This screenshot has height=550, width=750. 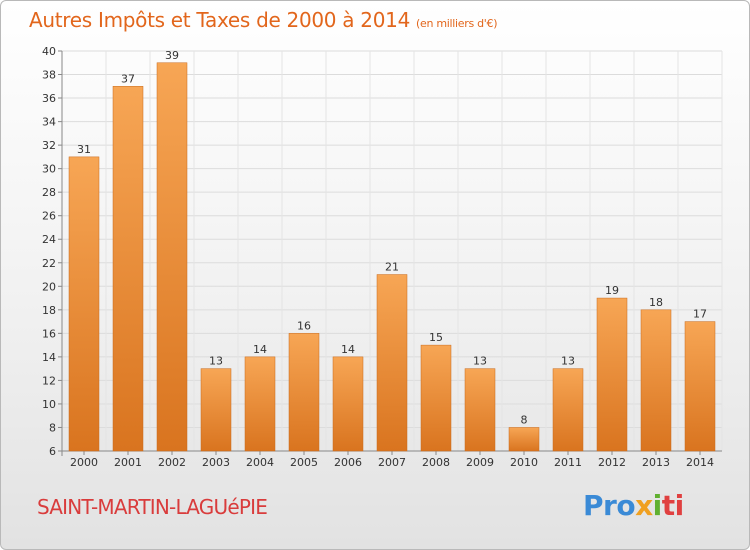 What do you see at coordinates (700, 314) in the screenshot?
I see `bar-value-label: 17` at bounding box center [700, 314].